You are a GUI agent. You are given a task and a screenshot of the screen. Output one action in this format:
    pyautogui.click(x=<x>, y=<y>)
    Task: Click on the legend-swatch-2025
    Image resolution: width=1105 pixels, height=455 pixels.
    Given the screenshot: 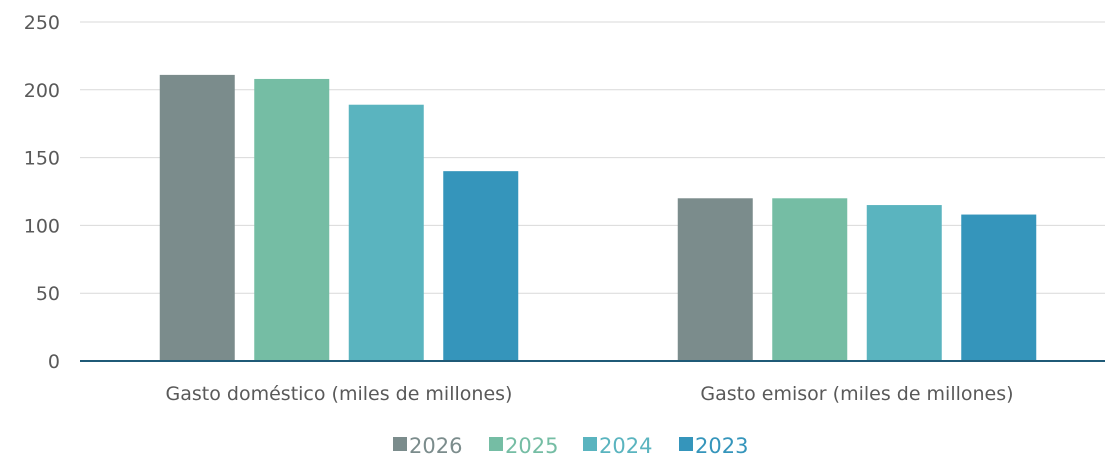 What is the action you would take?
    pyautogui.click(x=496, y=444)
    